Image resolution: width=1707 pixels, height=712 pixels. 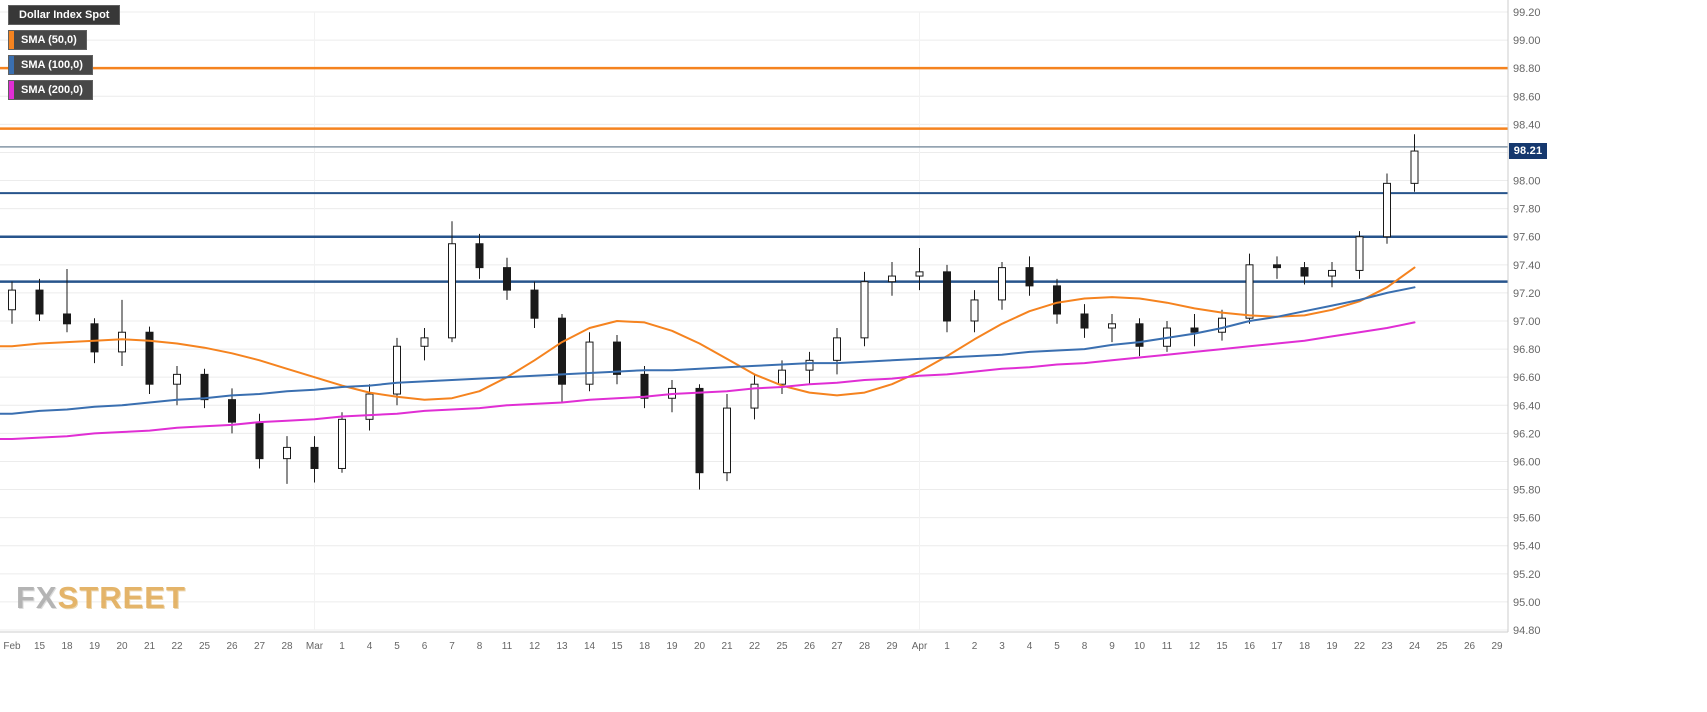 What do you see at coordinates (64, 15) in the screenshot?
I see `instrument-badge: Dollar Index Spot` at bounding box center [64, 15].